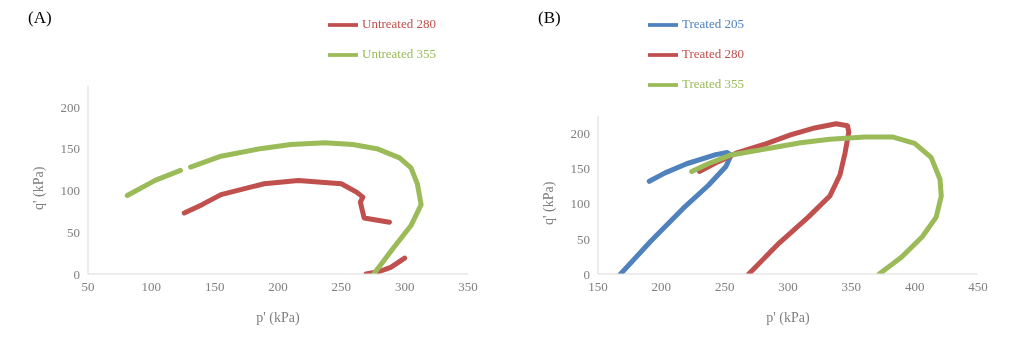  Describe the element at coordinates (713, 53) in the screenshot. I see `legend-label: Treated 280` at that location.